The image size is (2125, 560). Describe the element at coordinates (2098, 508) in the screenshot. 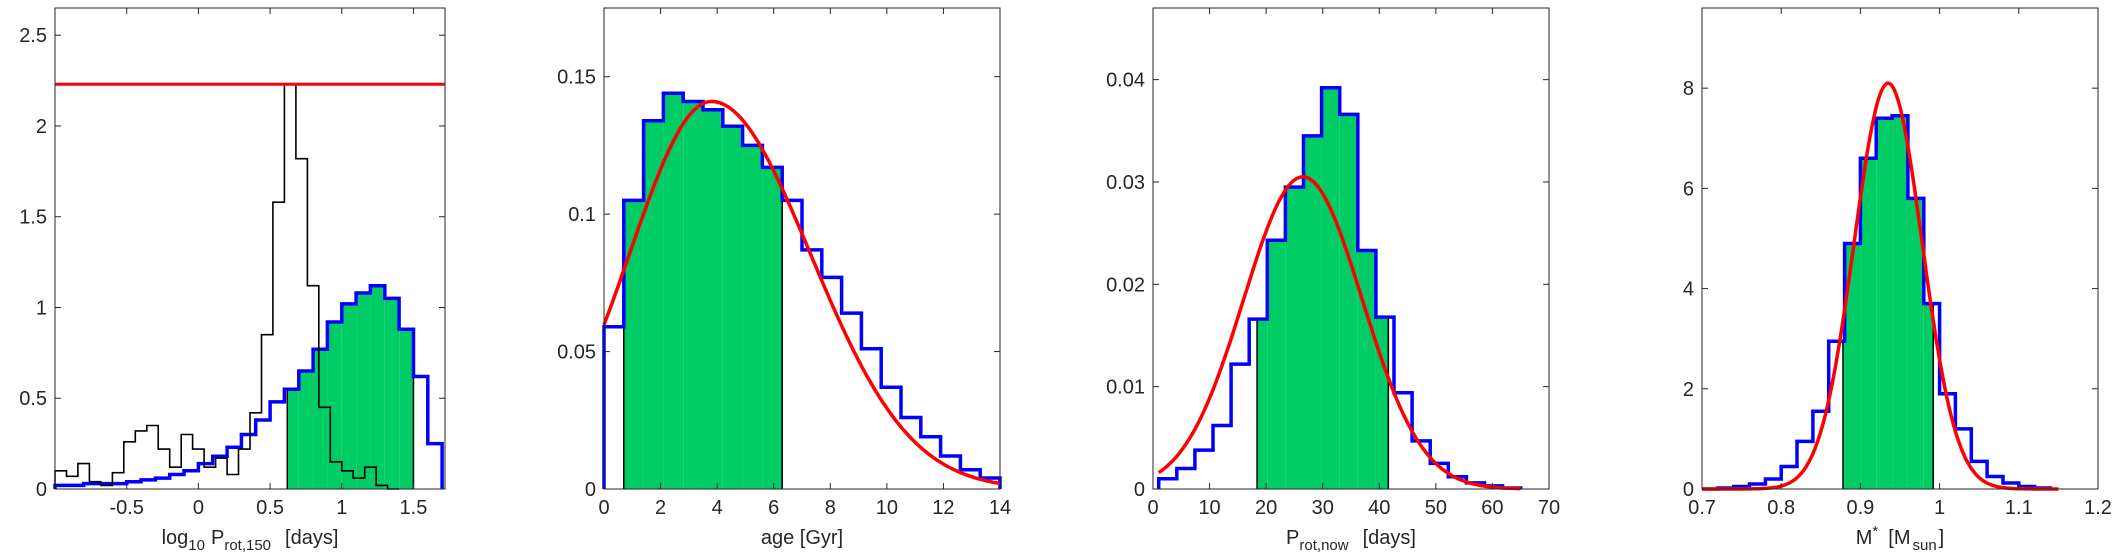

I see `x-tick-label-4-5: 1.2` at that location.